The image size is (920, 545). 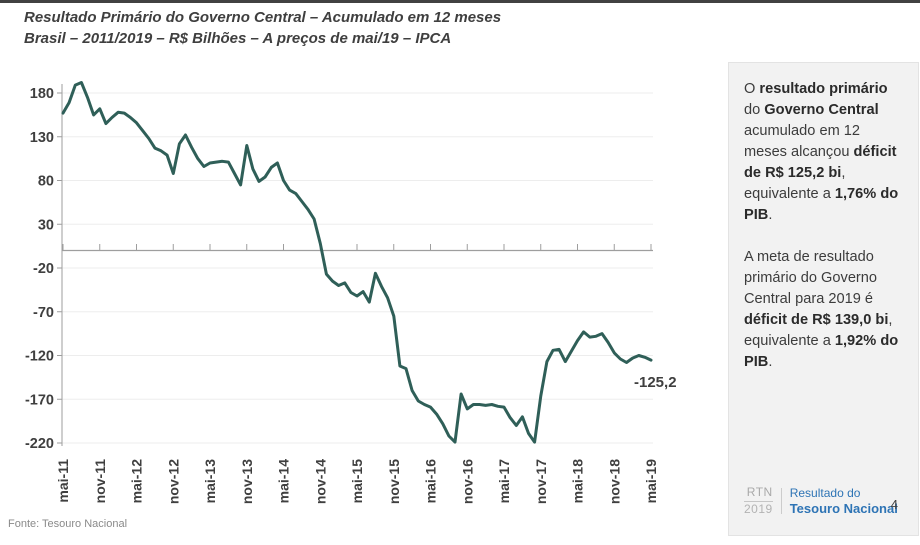 I want to click on x-axis-label: nov-18, so click(x=614, y=481).